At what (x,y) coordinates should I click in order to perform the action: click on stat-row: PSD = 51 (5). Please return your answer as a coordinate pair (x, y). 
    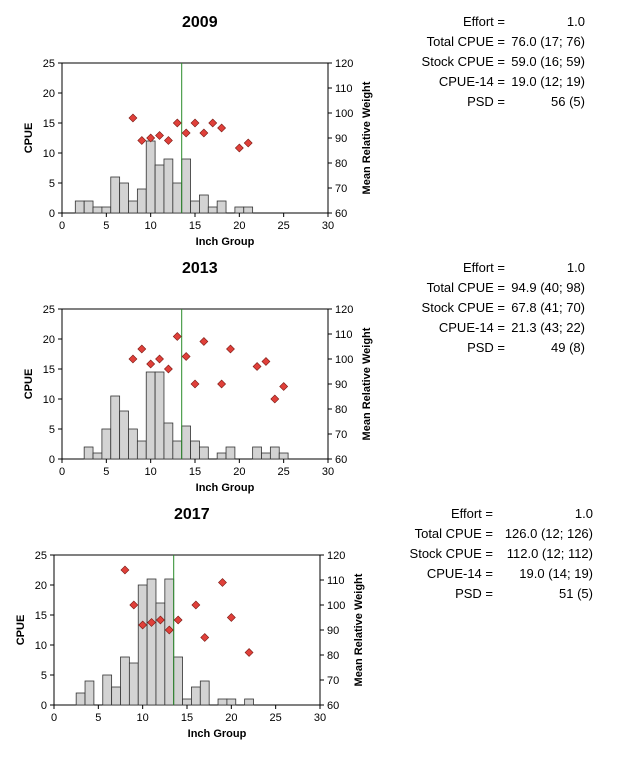
    Looking at the image, I should click on (496, 595).